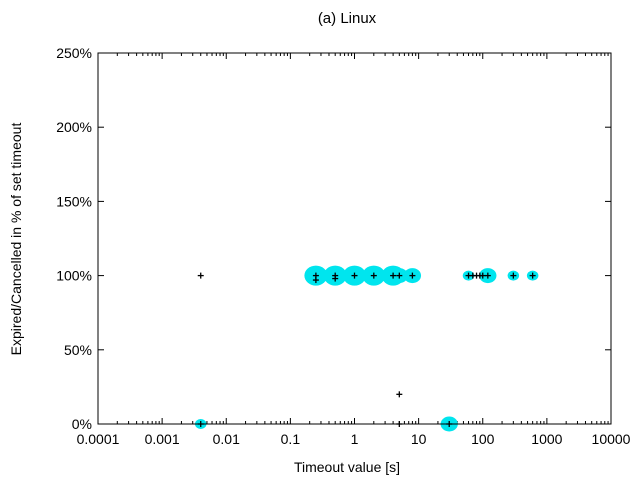 The height and width of the screenshot is (483, 638). Describe the element at coordinates (162, 439) in the screenshot. I see `x-tick-label: 0.001` at that location.